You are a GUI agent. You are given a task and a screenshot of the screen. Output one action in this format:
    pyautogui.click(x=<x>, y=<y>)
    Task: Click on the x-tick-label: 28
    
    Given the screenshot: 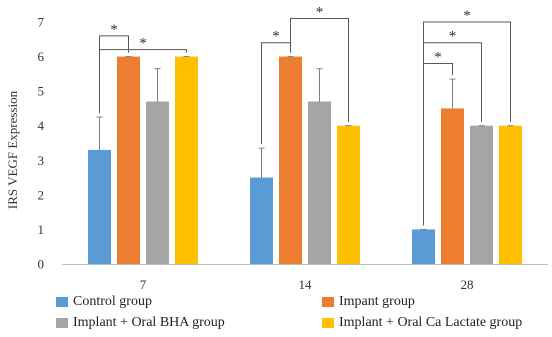 What is the action you would take?
    pyautogui.click(x=467, y=284)
    